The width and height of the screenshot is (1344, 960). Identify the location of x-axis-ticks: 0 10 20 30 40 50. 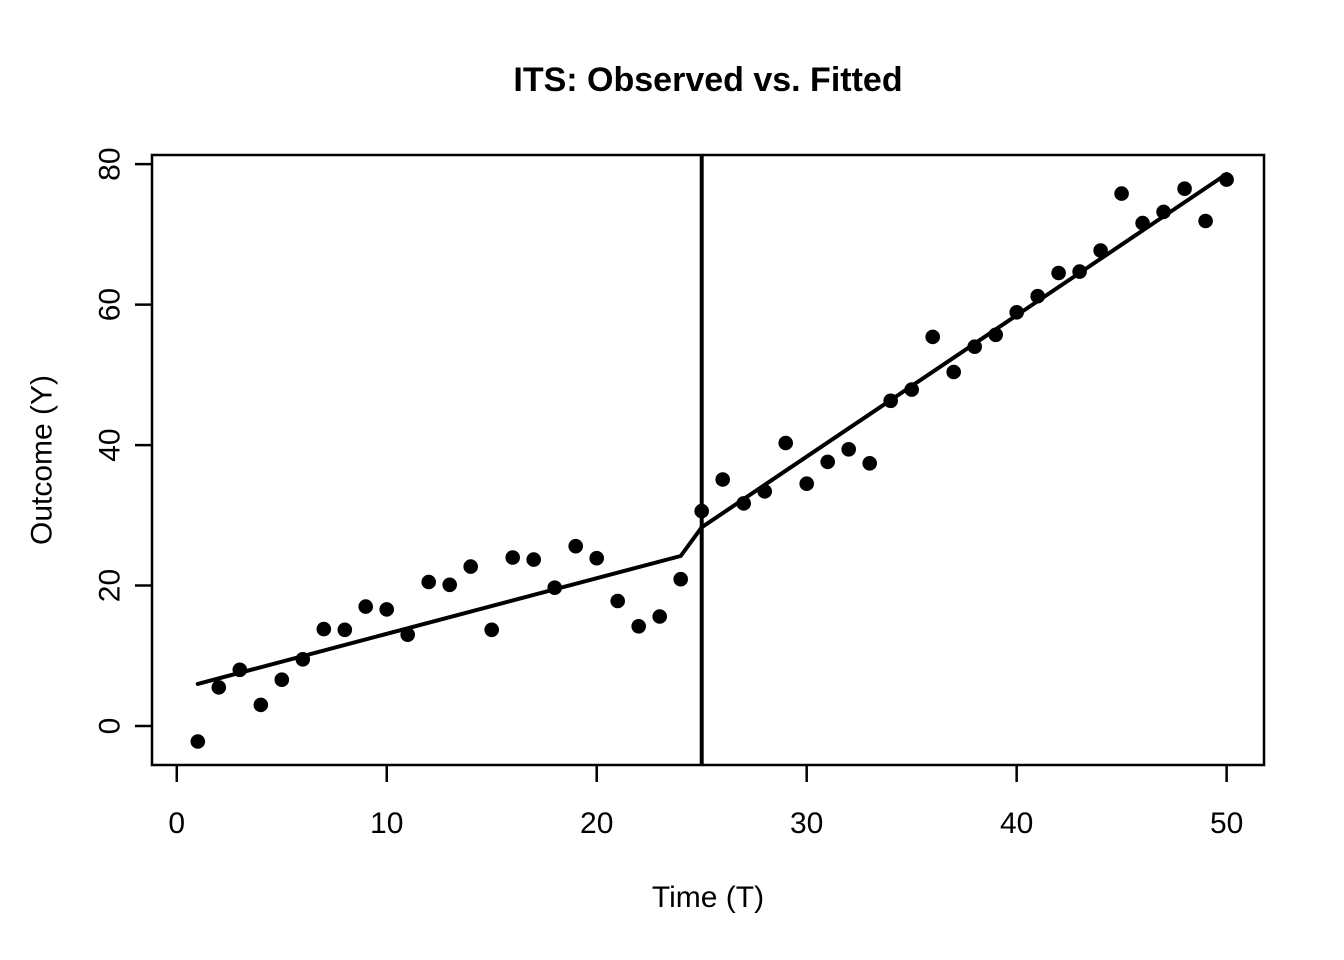
(705, 802).